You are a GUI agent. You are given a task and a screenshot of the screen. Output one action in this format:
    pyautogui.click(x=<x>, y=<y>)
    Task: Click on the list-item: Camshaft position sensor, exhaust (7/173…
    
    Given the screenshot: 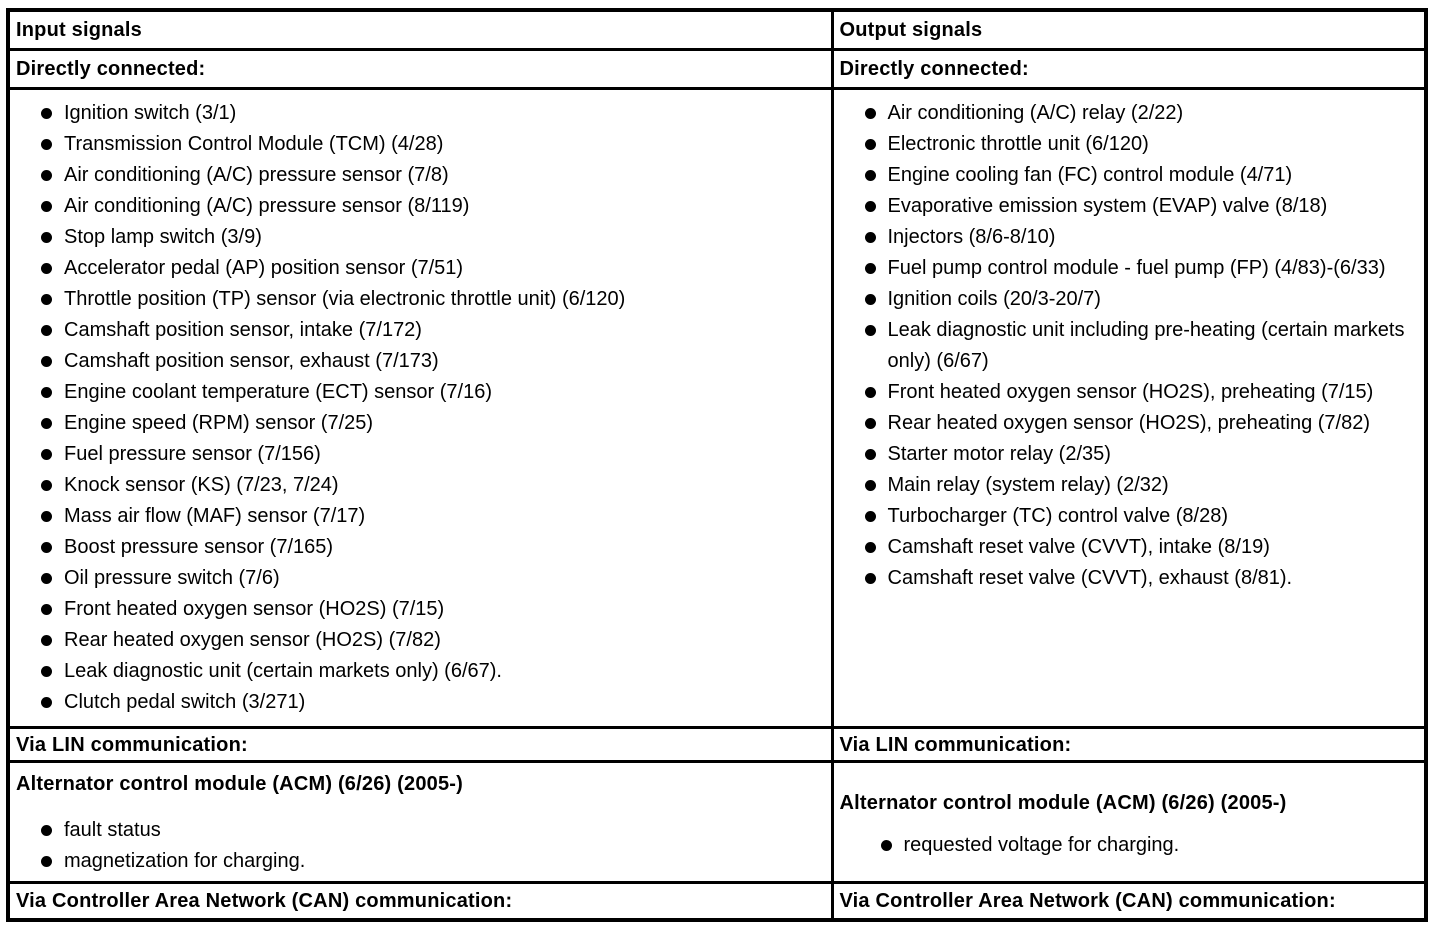 What is the action you would take?
    pyautogui.click(x=420, y=361)
    